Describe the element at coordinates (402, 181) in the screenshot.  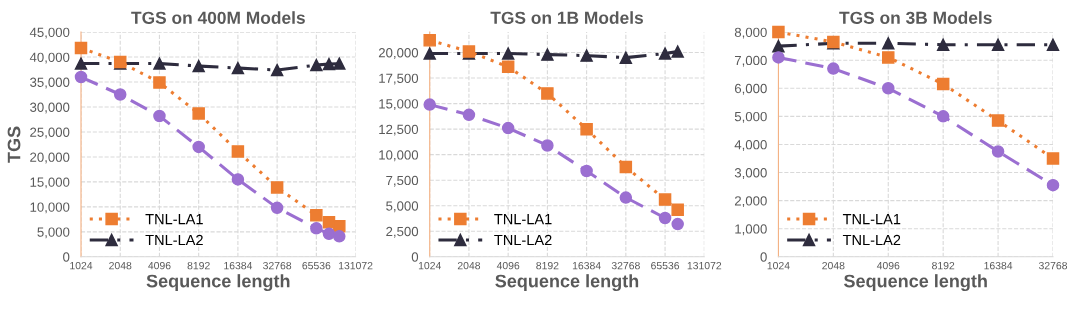
I see `y-tick-label: 7,500` at that location.